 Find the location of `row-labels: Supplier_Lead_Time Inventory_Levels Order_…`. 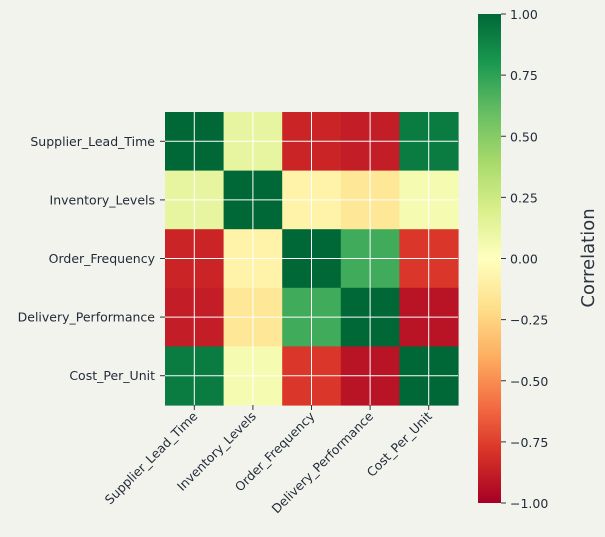

row-labels: Supplier_Lead_Time Inventory_Levels Order_… is located at coordinates (91, 258).